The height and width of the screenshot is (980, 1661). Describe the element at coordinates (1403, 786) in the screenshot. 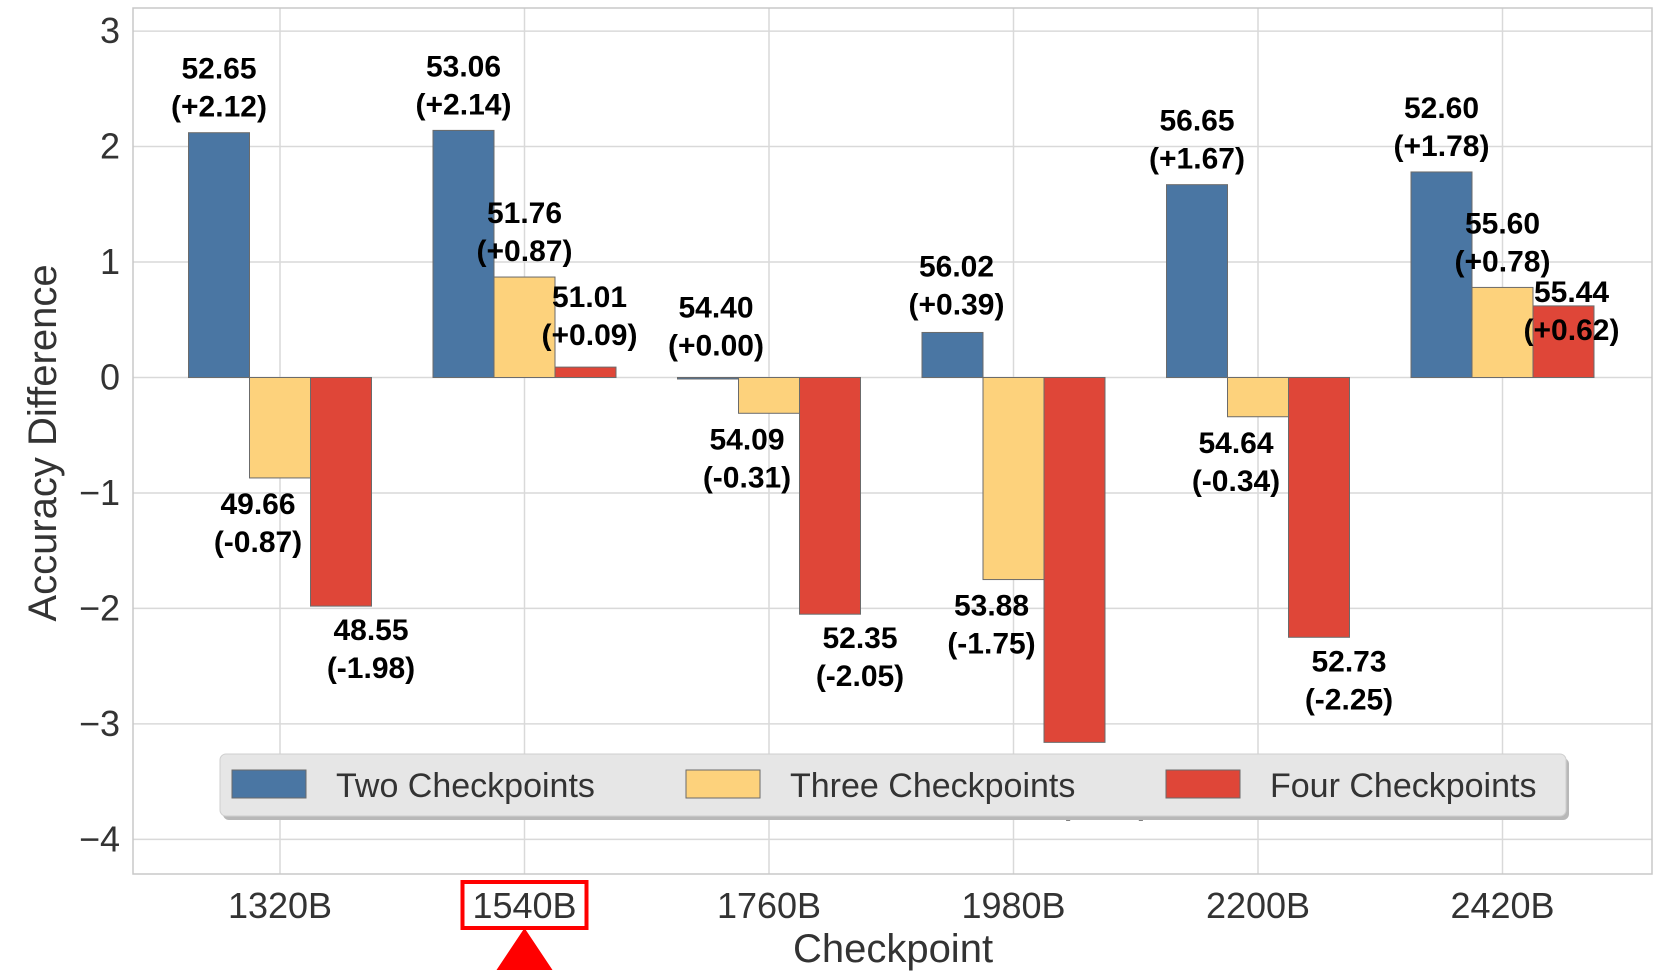

I see `legend-label-four-checkpoints: Four Checkpoints` at that location.